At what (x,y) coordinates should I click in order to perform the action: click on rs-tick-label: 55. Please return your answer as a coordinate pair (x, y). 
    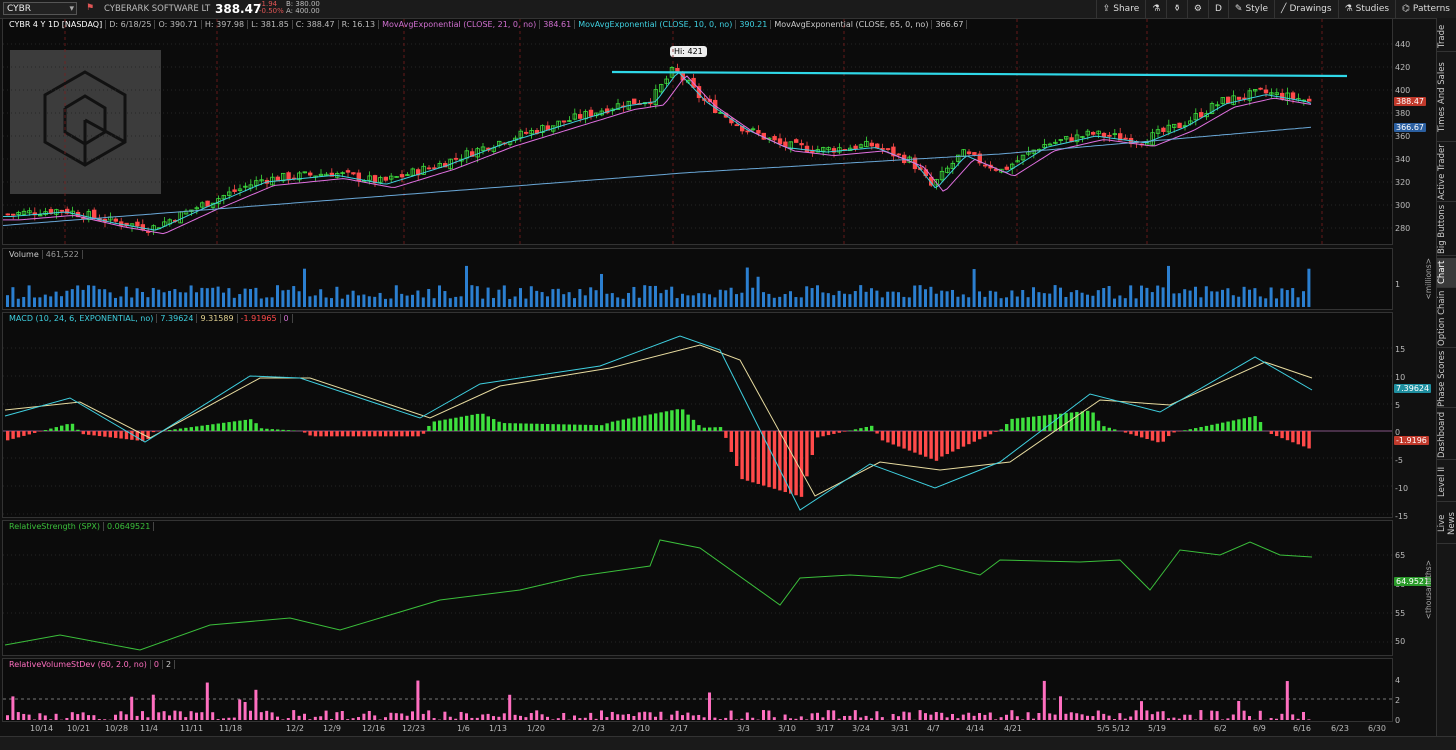
    Looking at the image, I should click on (1400, 613).